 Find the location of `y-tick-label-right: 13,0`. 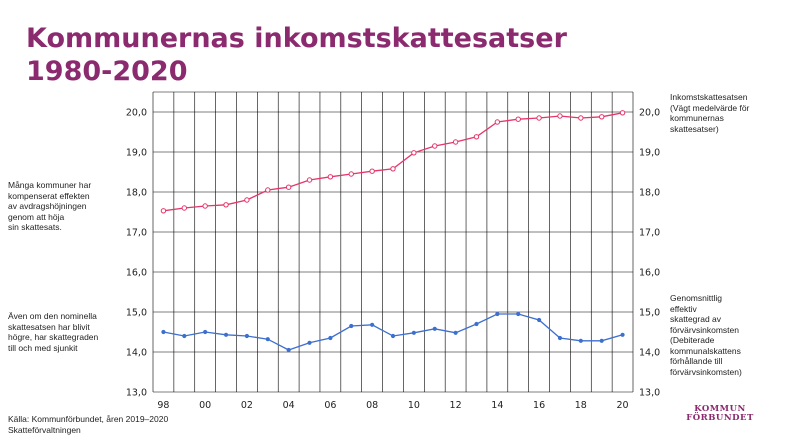

y-tick-label-right: 13,0 is located at coordinates (649, 393).